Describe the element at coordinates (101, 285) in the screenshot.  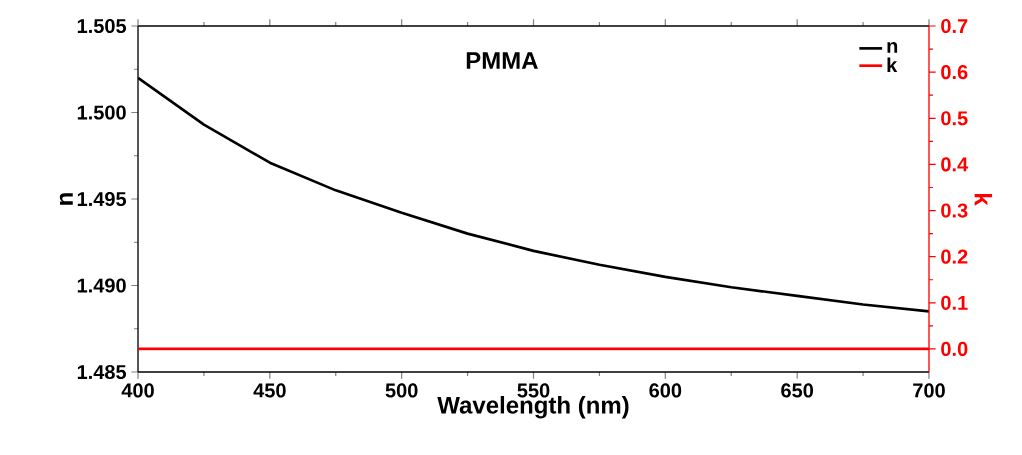
I see `y-tick-label: 1.490` at that location.